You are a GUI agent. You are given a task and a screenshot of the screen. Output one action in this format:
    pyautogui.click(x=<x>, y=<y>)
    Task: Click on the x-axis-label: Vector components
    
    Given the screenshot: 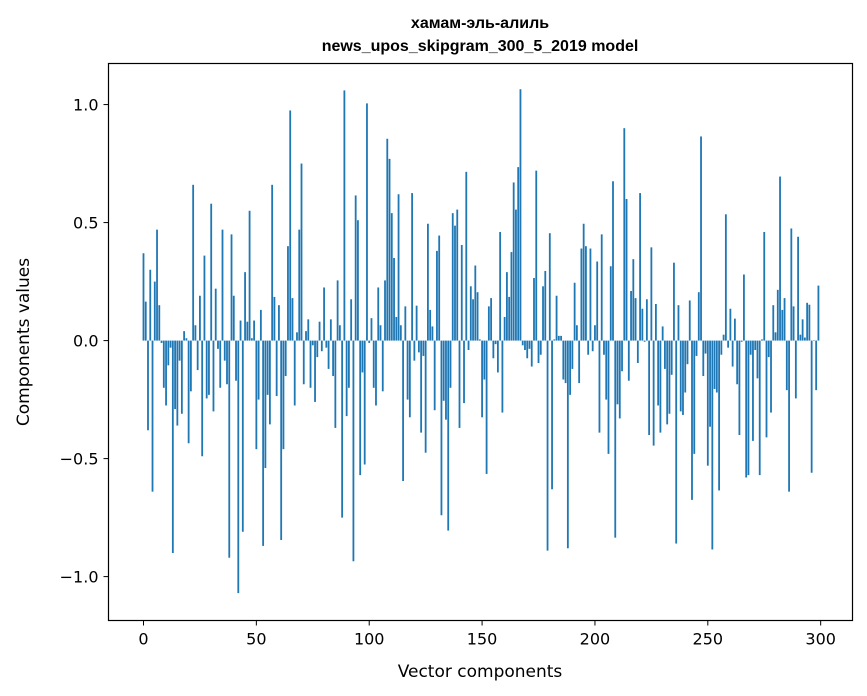 What is the action you would take?
    pyautogui.click(x=480, y=672)
    